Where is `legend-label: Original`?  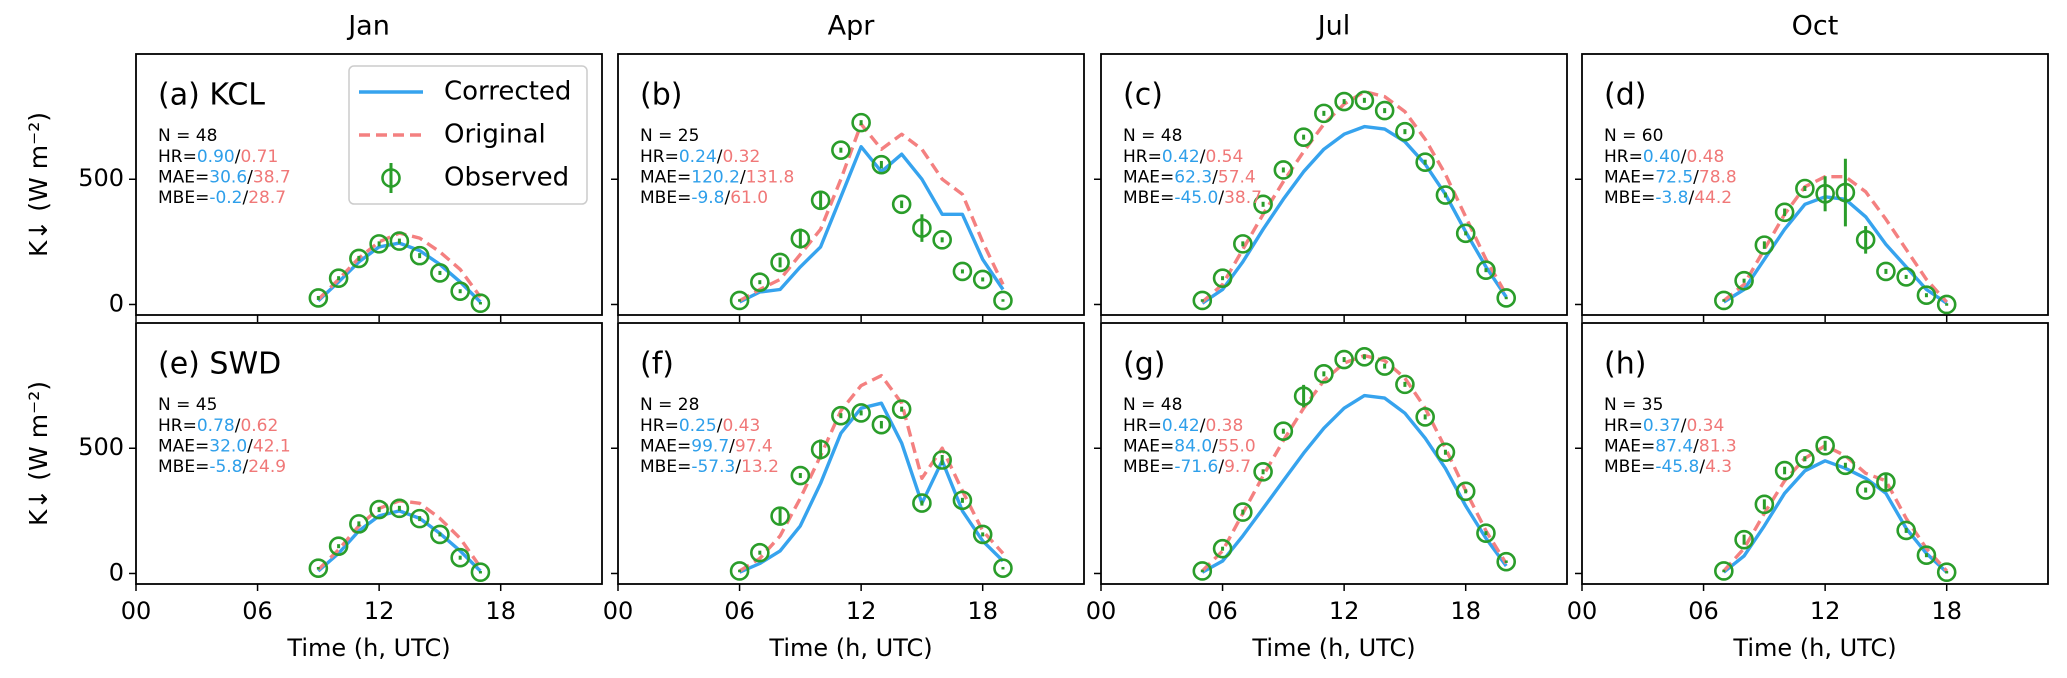
legend-label: Original is located at coordinates (495, 135).